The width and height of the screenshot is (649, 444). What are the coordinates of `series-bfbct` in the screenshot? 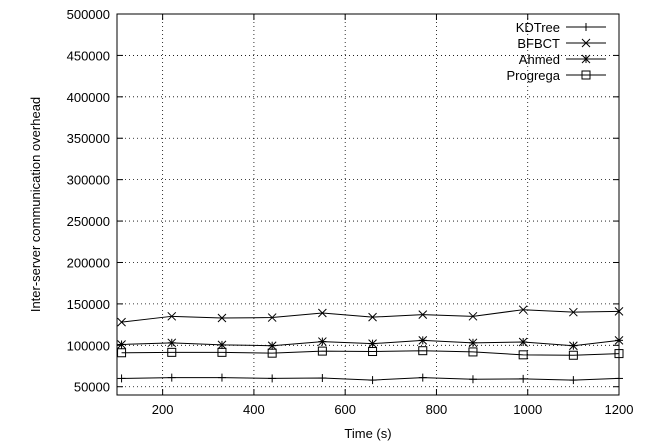 It's located at (370, 316).